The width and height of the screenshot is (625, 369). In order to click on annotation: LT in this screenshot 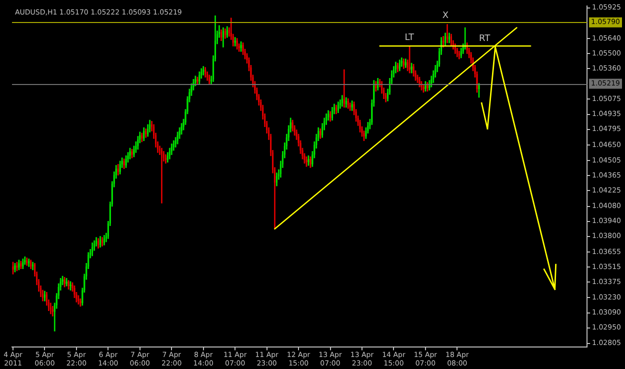, I will do `click(409, 38)`.